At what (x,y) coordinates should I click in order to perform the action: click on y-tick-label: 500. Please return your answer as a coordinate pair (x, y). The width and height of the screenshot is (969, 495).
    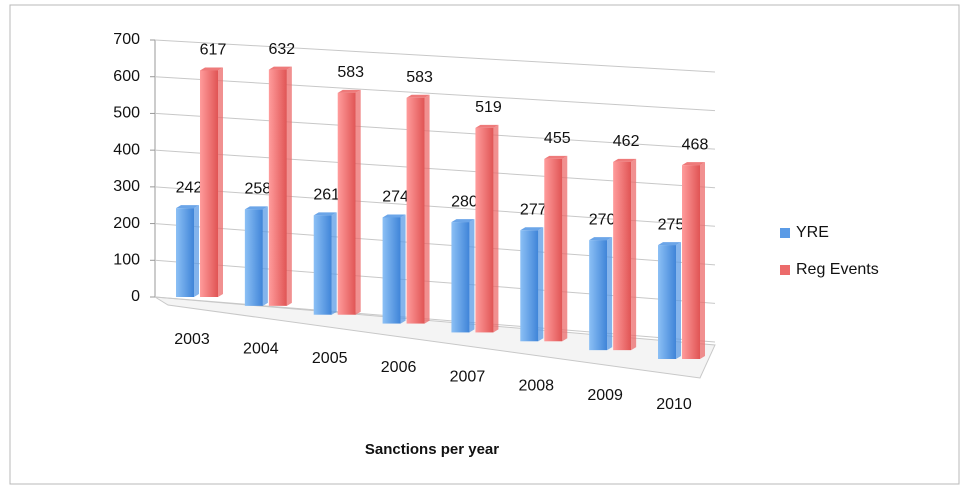
    Looking at the image, I should click on (126, 113).